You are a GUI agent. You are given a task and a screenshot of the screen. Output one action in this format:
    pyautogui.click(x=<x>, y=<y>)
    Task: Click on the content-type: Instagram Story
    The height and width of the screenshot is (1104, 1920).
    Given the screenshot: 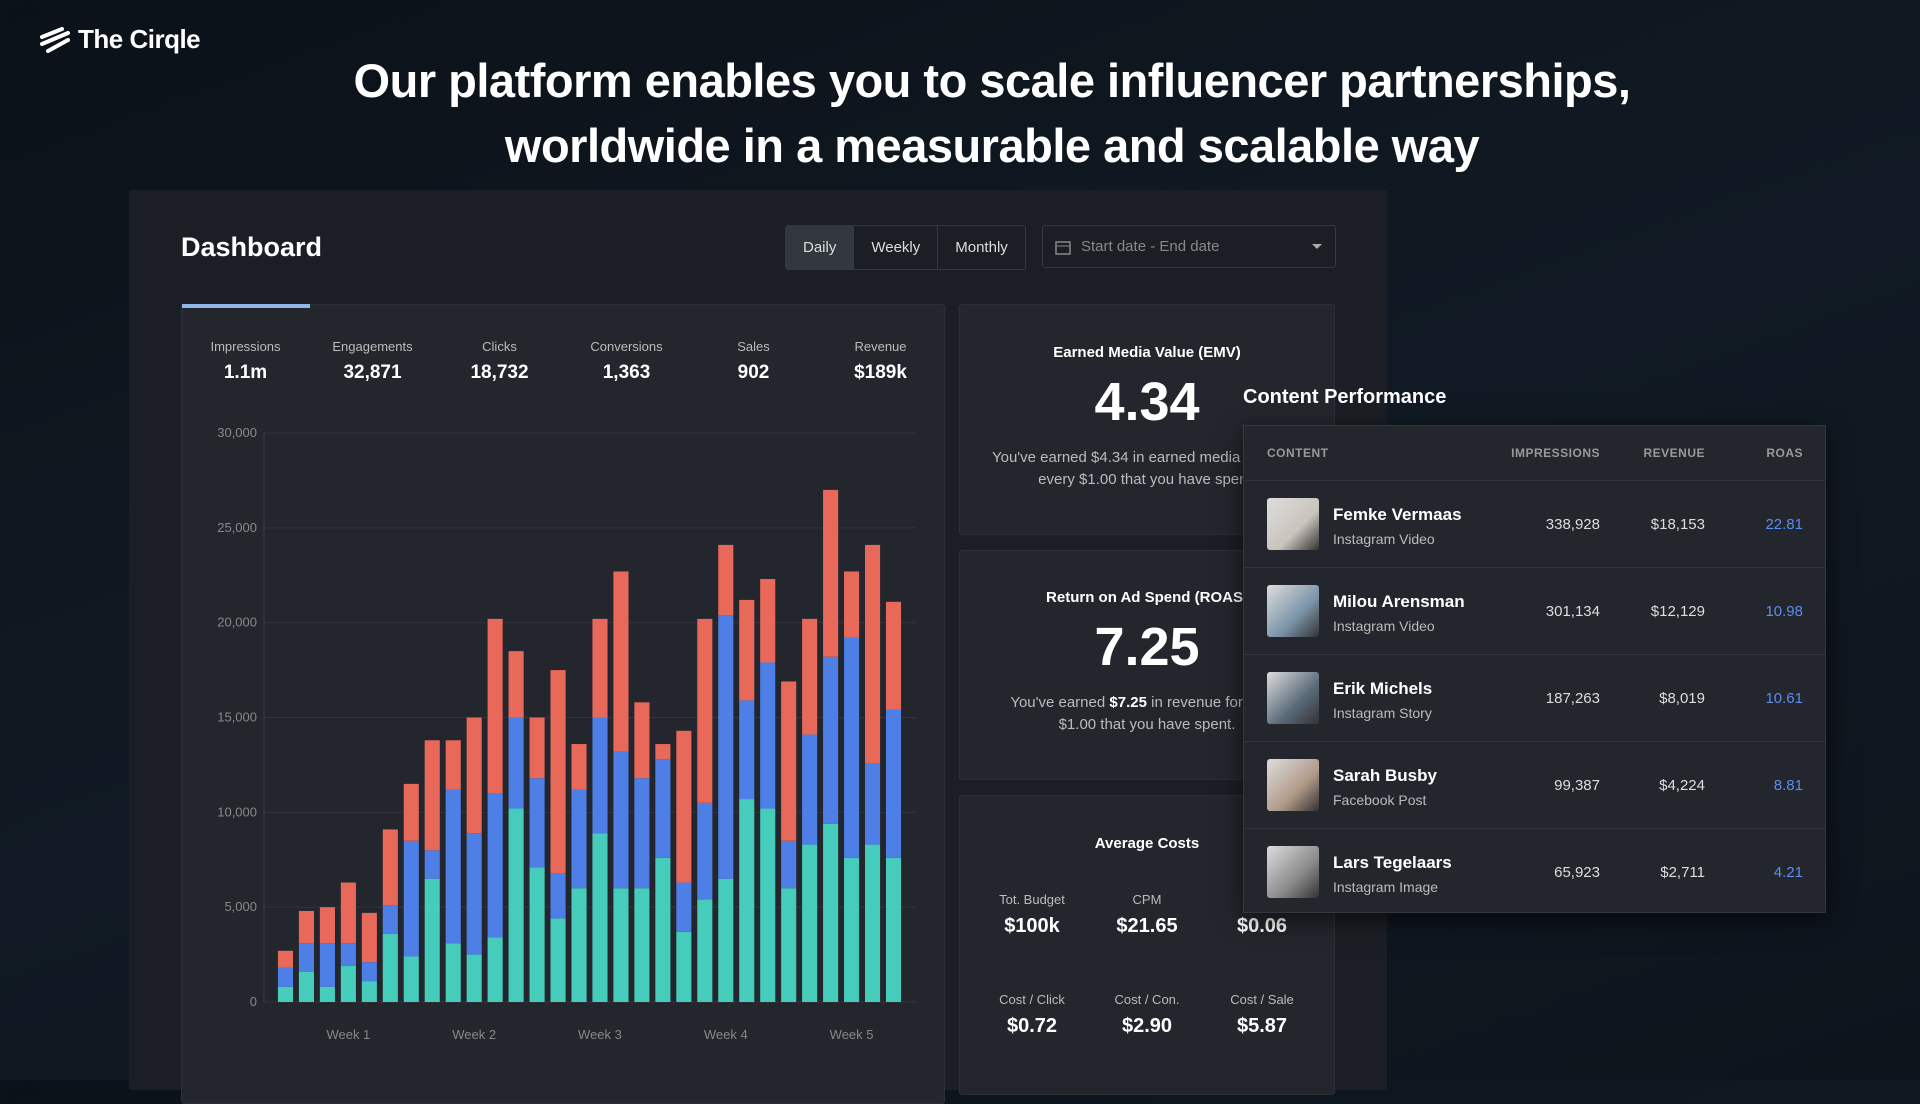 What is the action you would take?
    pyautogui.click(x=1382, y=713)
    